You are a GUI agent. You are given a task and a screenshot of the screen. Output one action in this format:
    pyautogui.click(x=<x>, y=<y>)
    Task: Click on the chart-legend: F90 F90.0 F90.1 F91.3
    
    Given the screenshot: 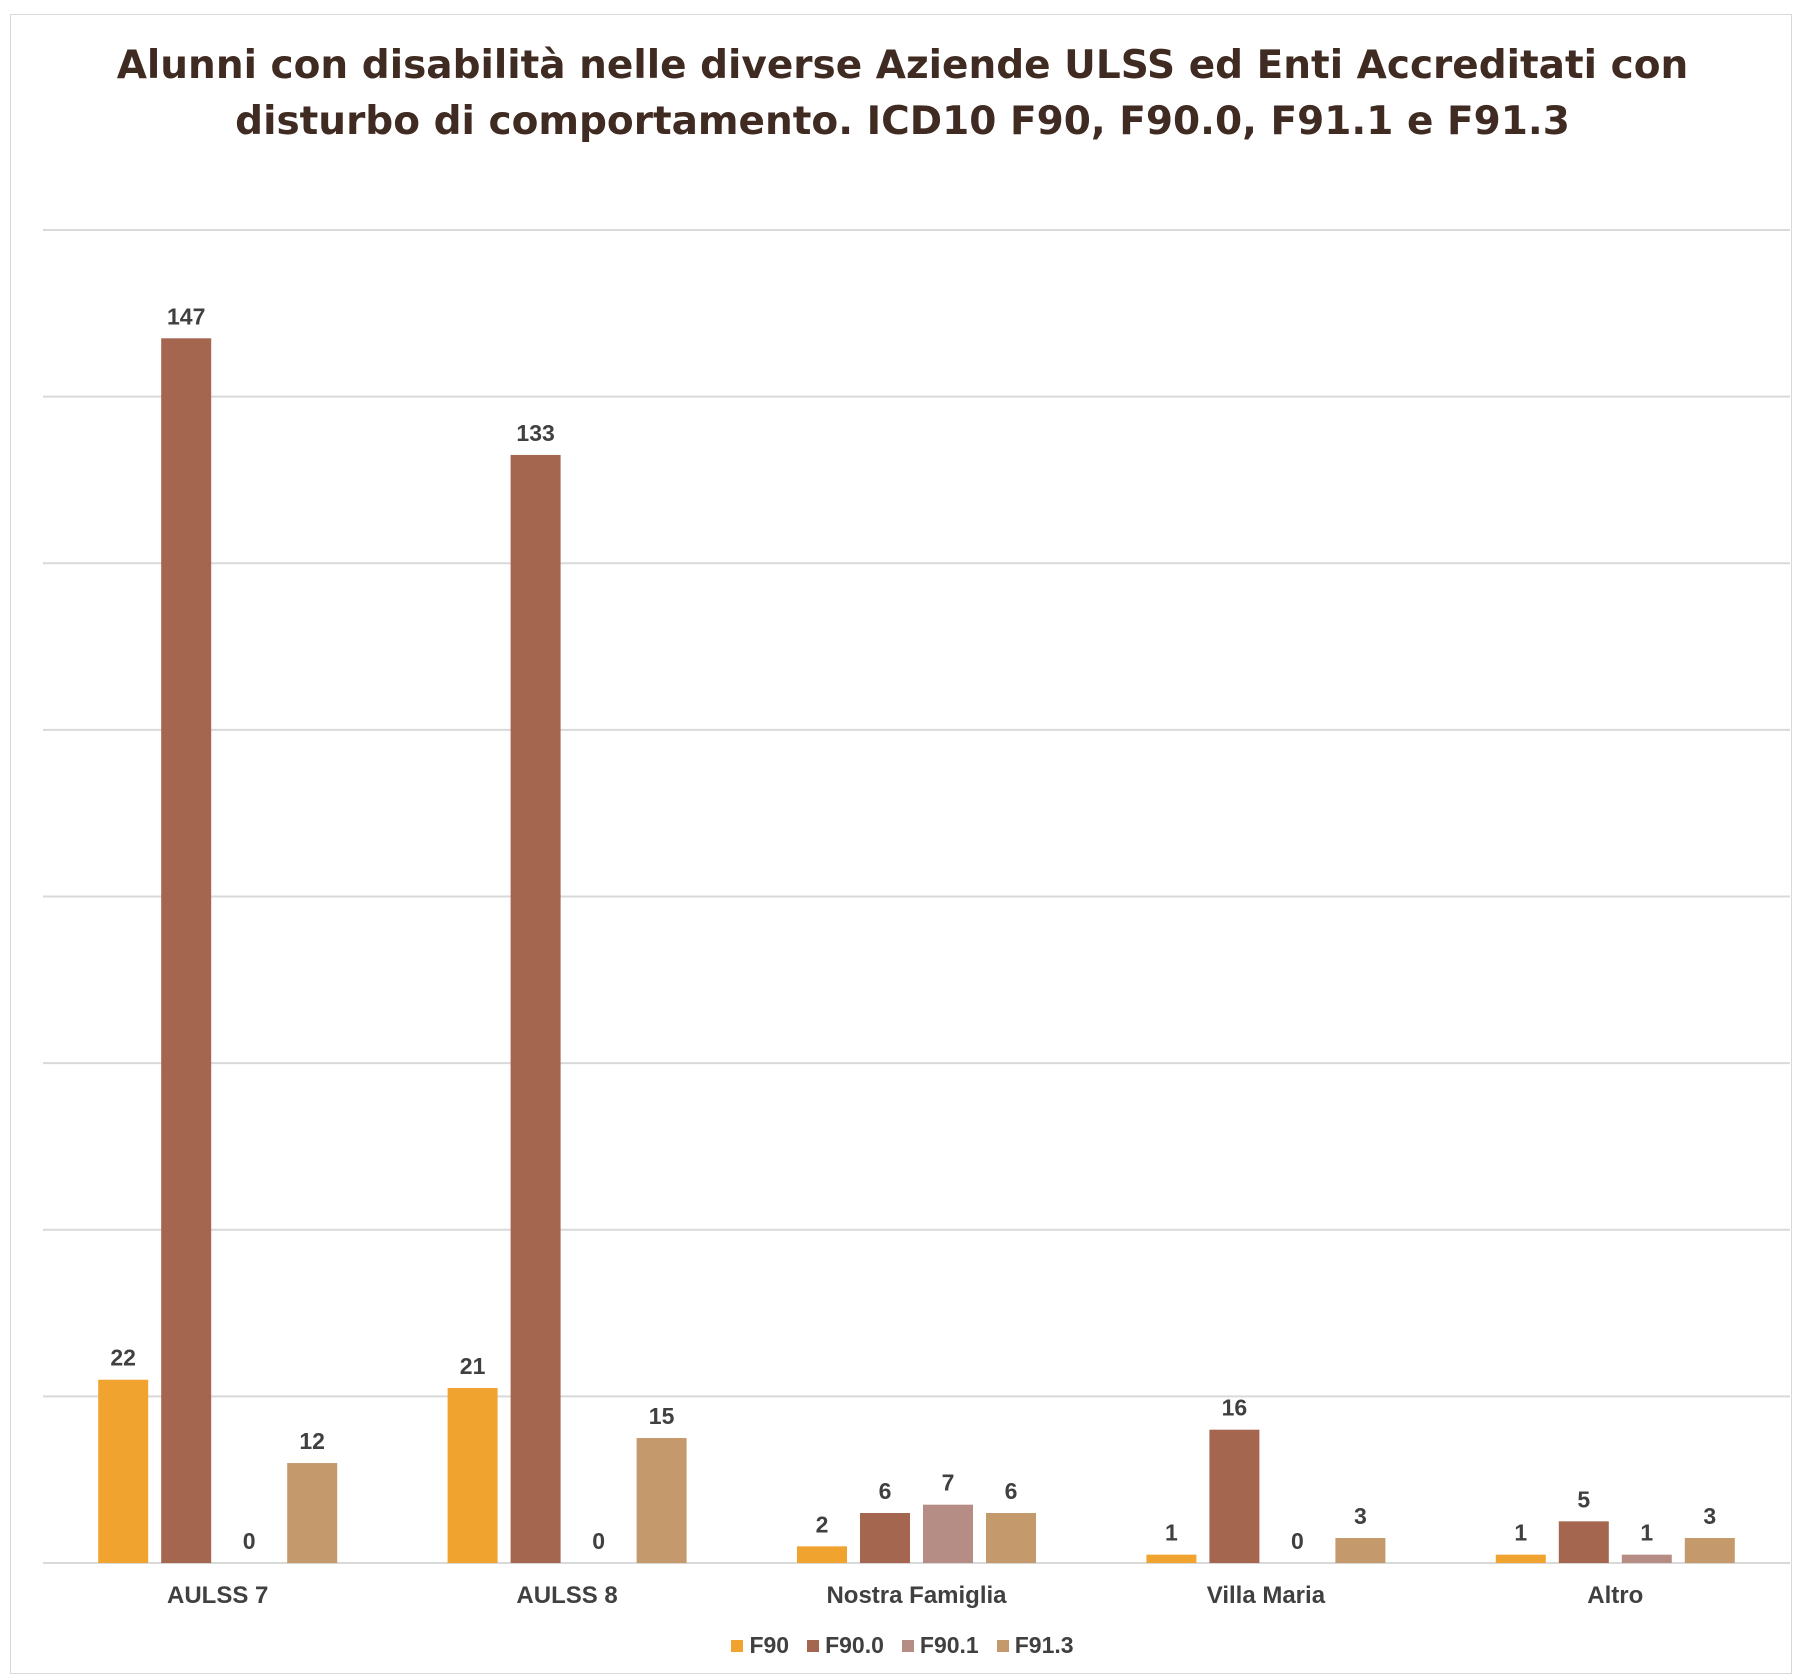 What is the action you would take?
    pyautogui.click(x=902, y=1645)
    